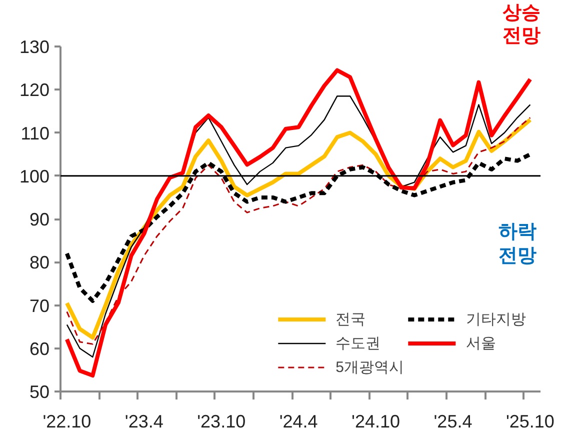 The image size is (586, 434). What do you see at coordinates (39, 392) in the screenshot?
I see `y-tick-label: 50` at bounding box center [39, 392].